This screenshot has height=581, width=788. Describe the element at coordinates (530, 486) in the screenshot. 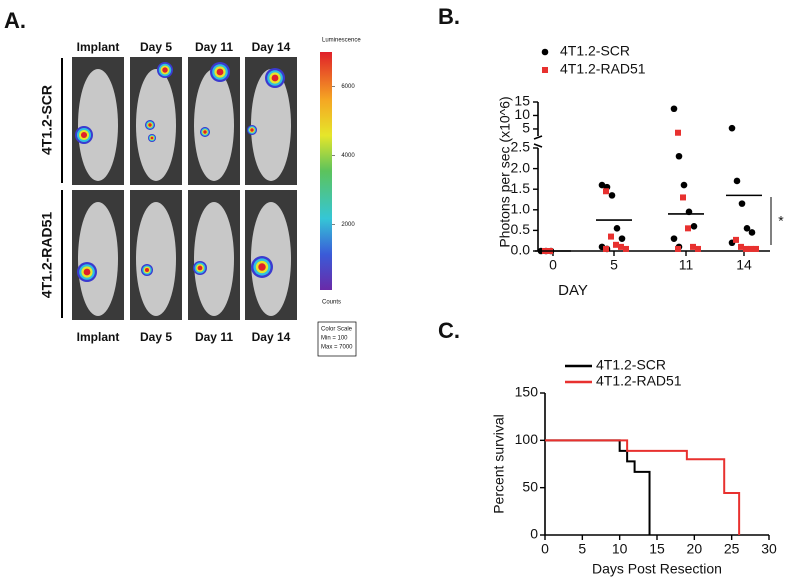

I see `y-tick-label: 50` at that location.